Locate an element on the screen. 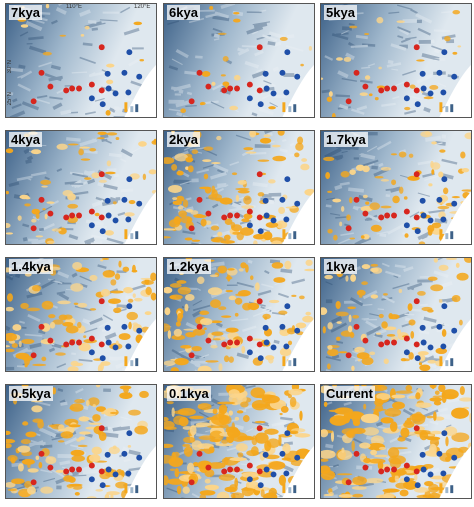  map-panel: 7kya 110°E 120°E 30°N 25°N is located at coordinates (81, 60).